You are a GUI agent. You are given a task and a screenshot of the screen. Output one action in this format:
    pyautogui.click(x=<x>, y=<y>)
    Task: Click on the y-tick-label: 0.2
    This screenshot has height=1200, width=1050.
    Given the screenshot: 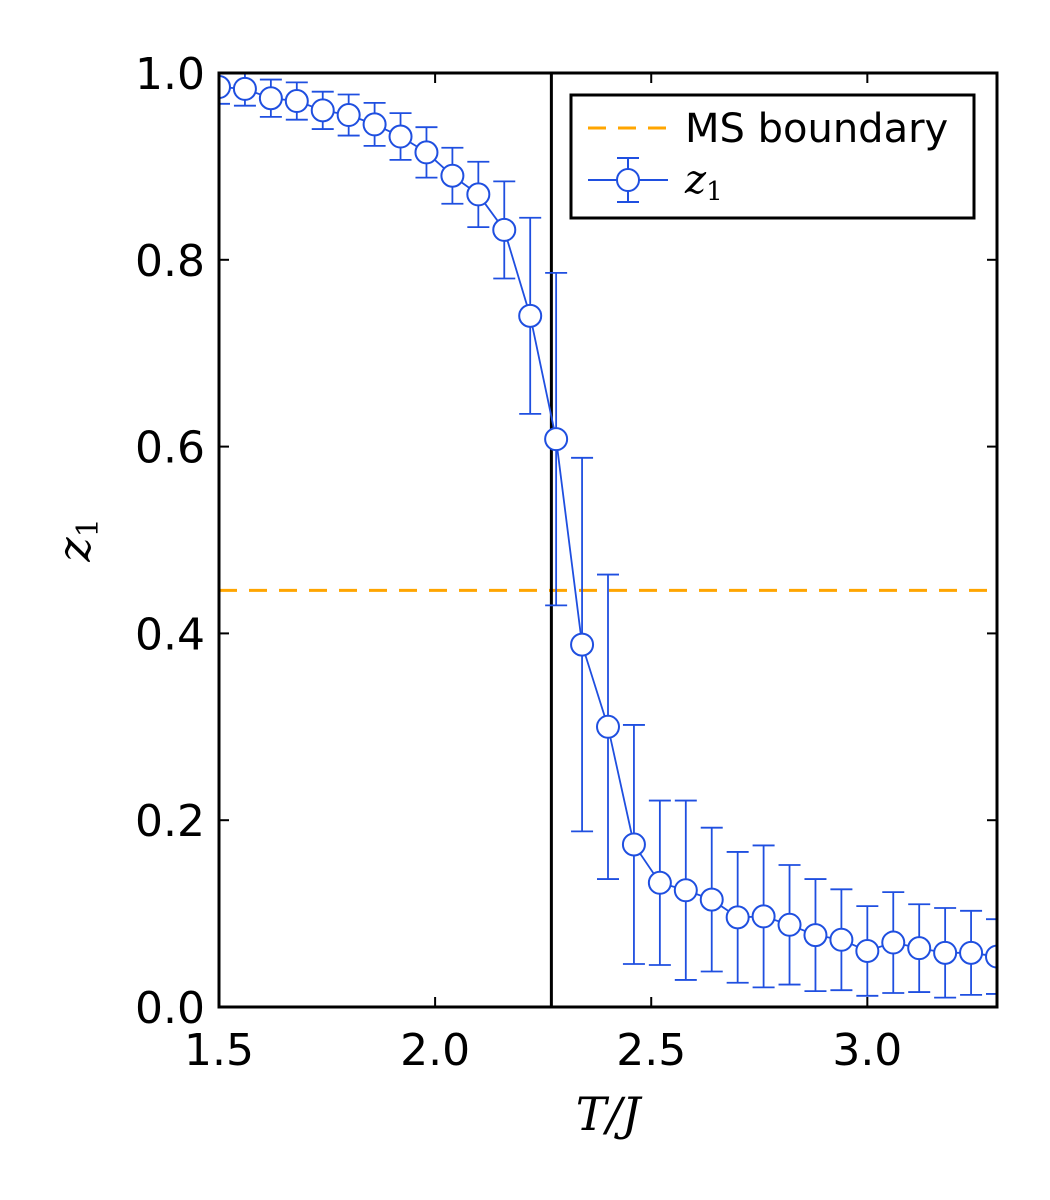 What is the action you would take?
    pyautogui.click(x=170, y=821)
    